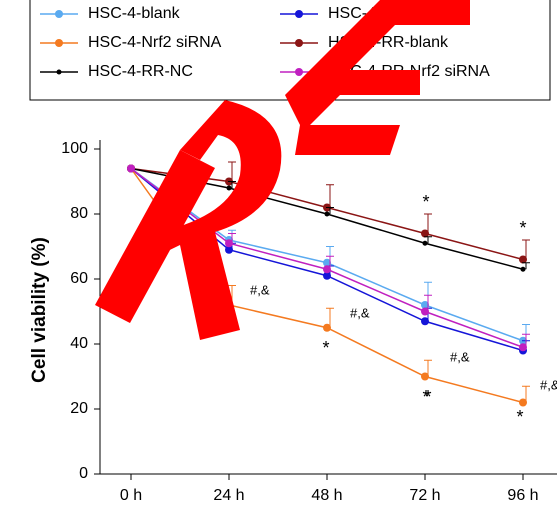 The image size is (557, 513). Describe the element at coordinates (79, 408) in the screenshot. I see `y-tick-label: 20` at that location.